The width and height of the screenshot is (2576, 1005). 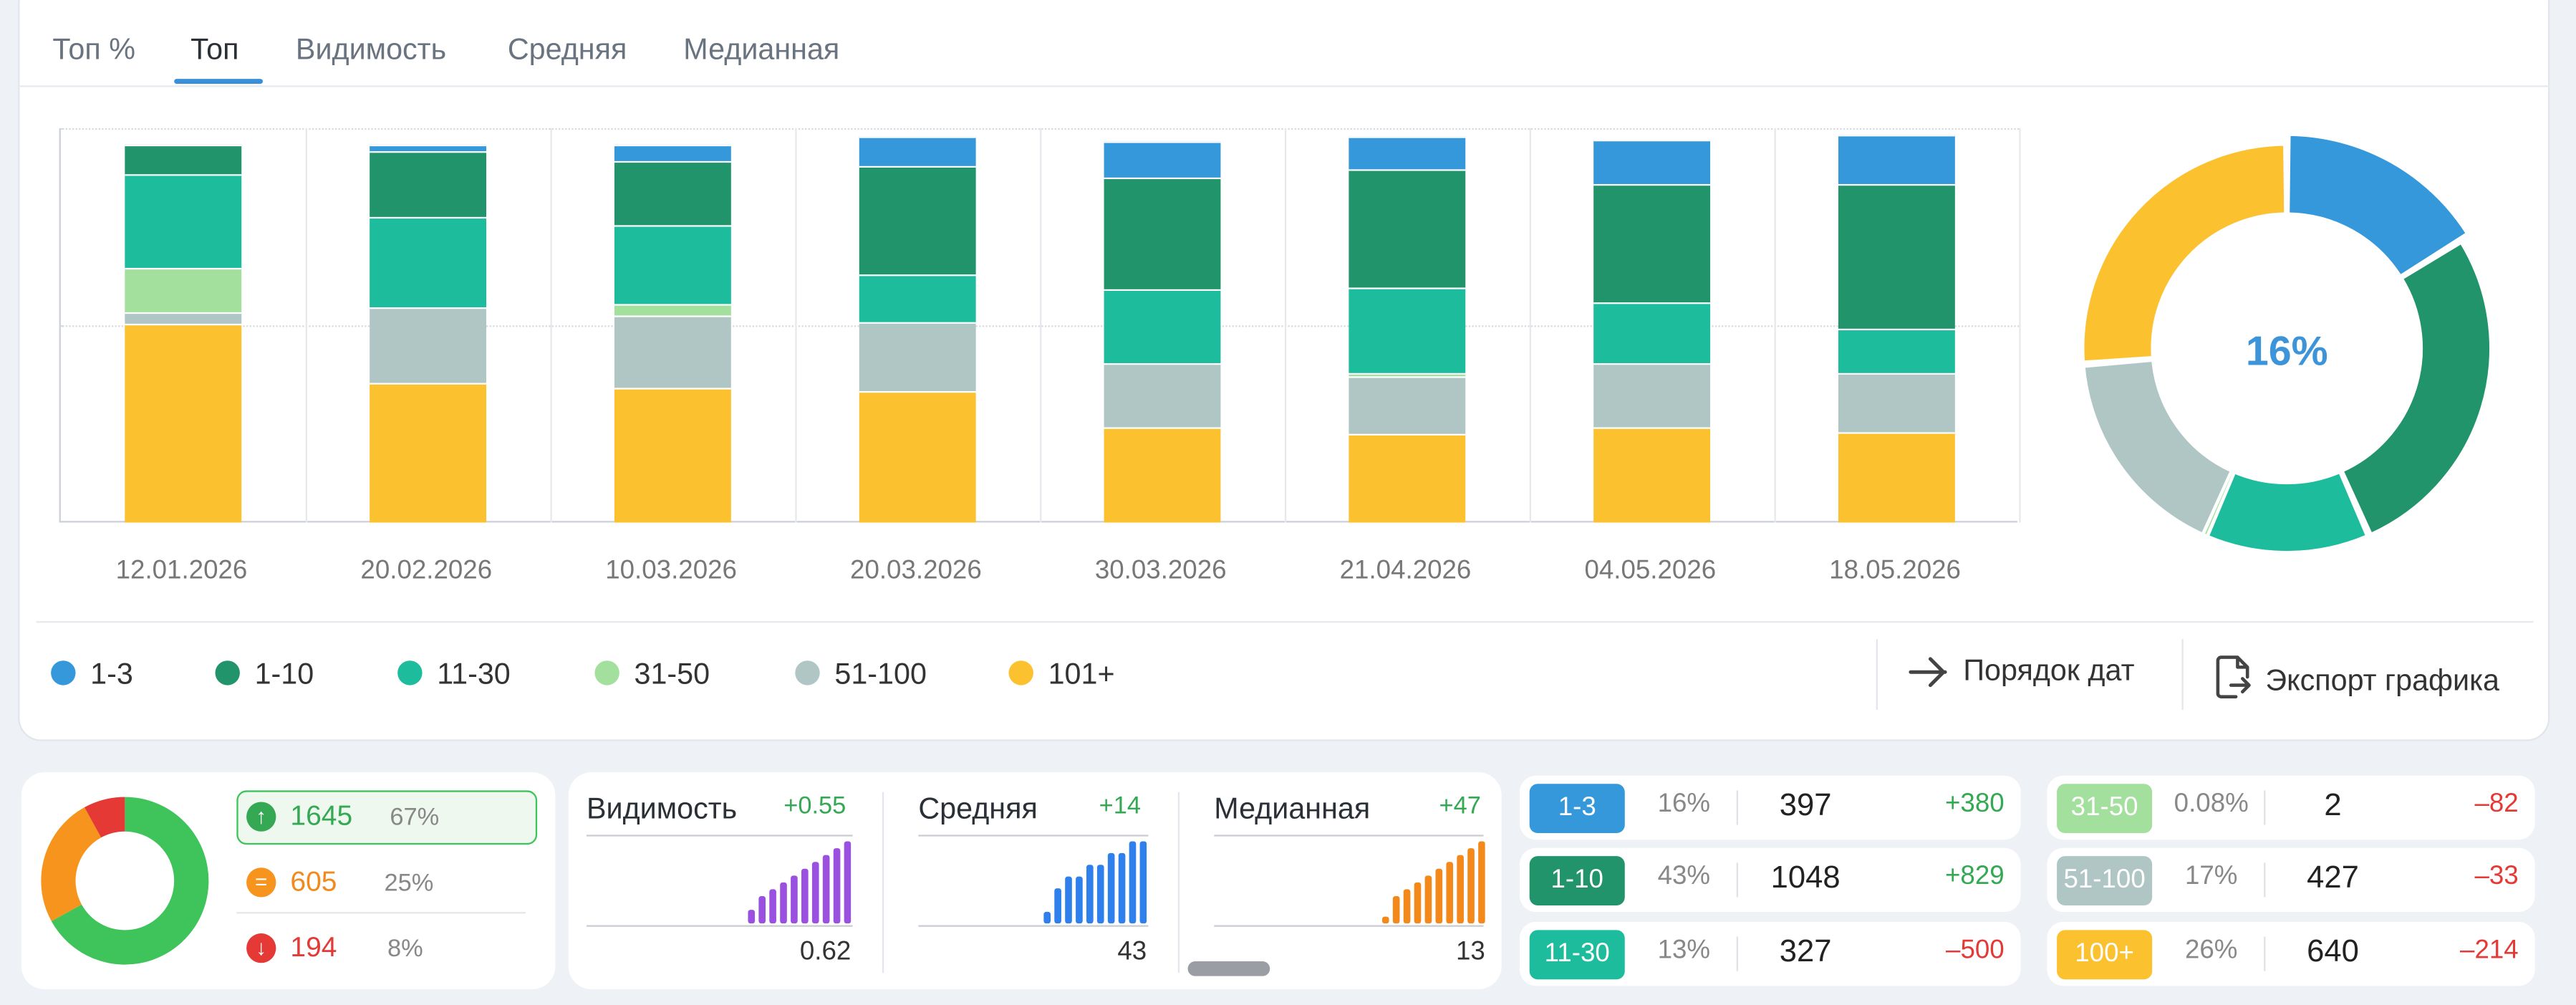 I want to click on average-sparkline, so click(x=1095, y=882).